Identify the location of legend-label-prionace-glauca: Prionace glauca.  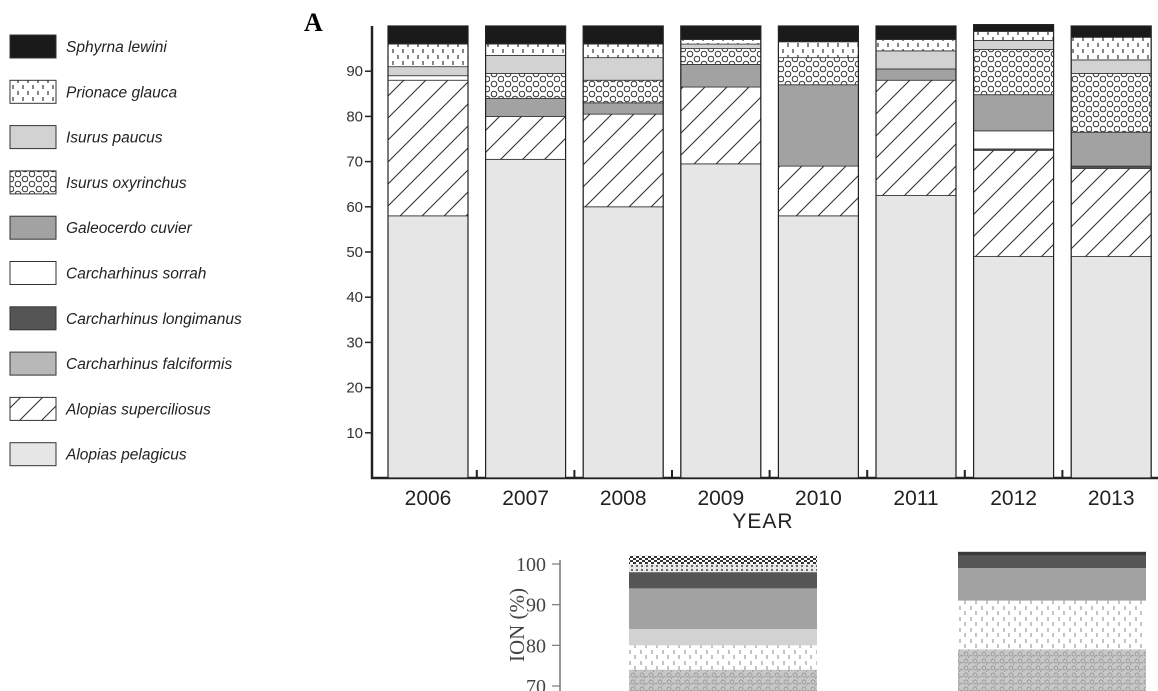
(122, 92).